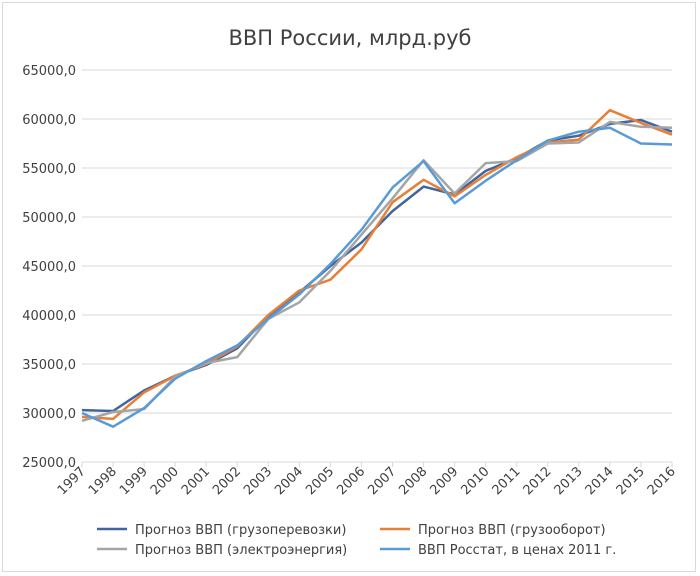 The height and width of the screenshot is (576, 700). What do you see at coordinates (196, 481) in the screenshot?
I see `x-tick-label: 2001` at bounding box center [196, 481].